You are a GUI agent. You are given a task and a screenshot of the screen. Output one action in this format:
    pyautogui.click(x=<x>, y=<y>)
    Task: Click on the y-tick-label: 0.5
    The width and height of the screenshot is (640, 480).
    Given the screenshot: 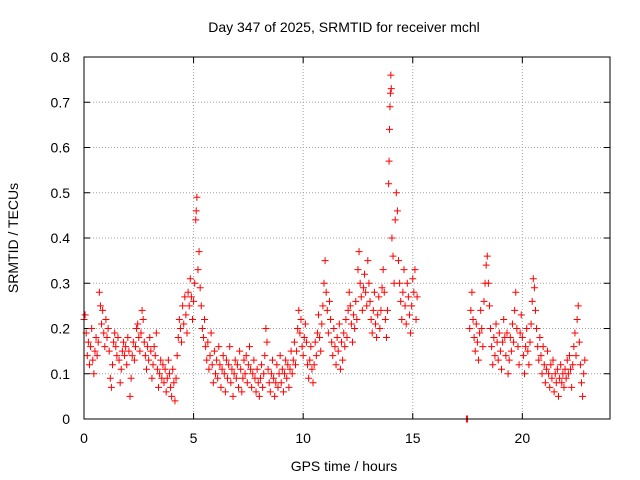 What is the action you would take?
    pyautogui.click(x=61, y=193)
    